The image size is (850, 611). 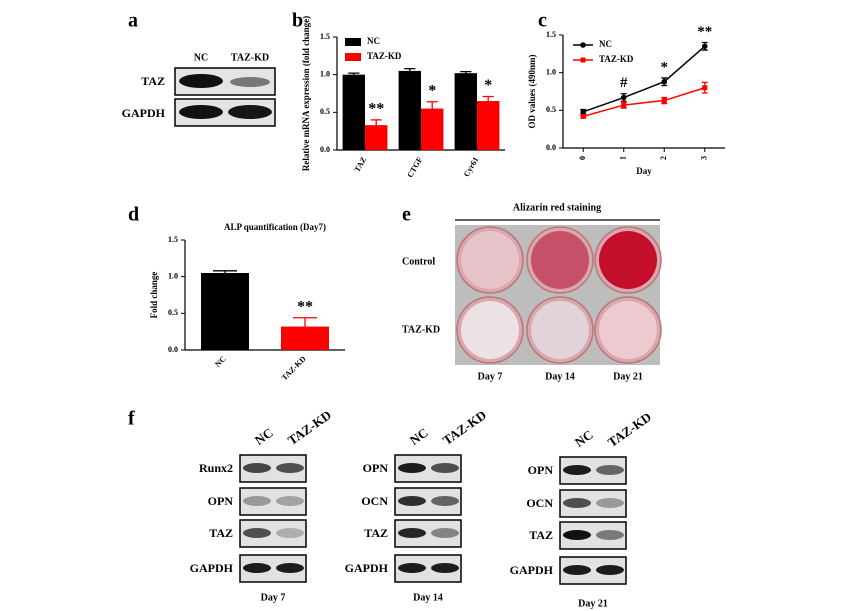 I want to click on y-axis-label: Relative mRNA expression (fold change), so click(x=306, y=93).